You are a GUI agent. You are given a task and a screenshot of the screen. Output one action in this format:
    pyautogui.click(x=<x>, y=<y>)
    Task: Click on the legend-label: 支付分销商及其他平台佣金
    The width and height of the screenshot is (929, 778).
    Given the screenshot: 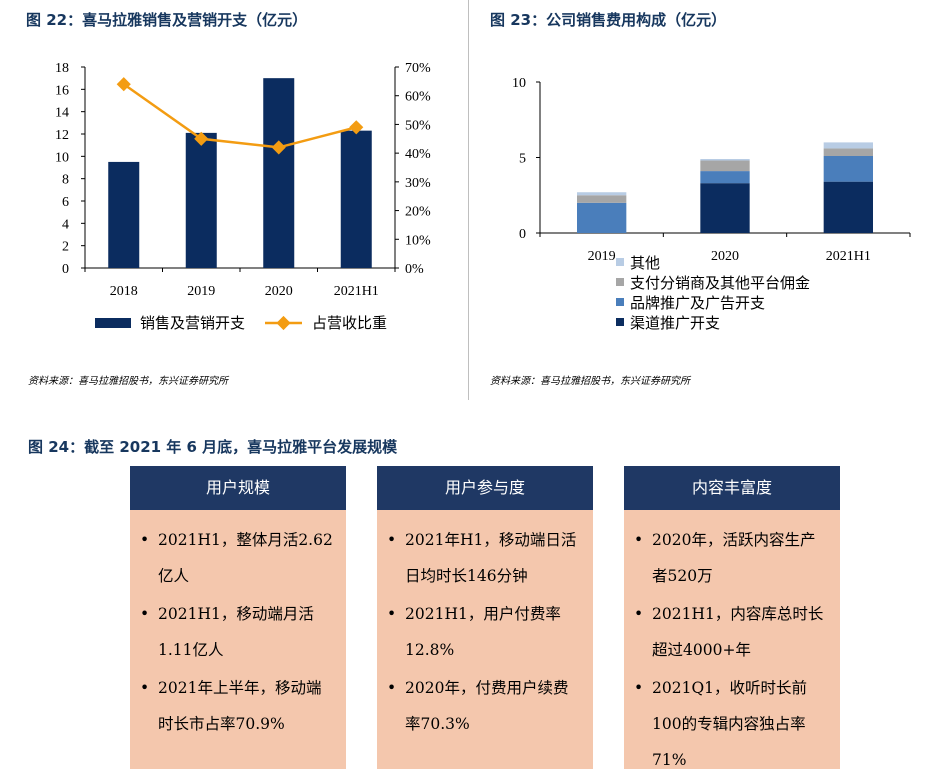 What is the action you would take?
    pyautogui.click(x=720, y=283)
    